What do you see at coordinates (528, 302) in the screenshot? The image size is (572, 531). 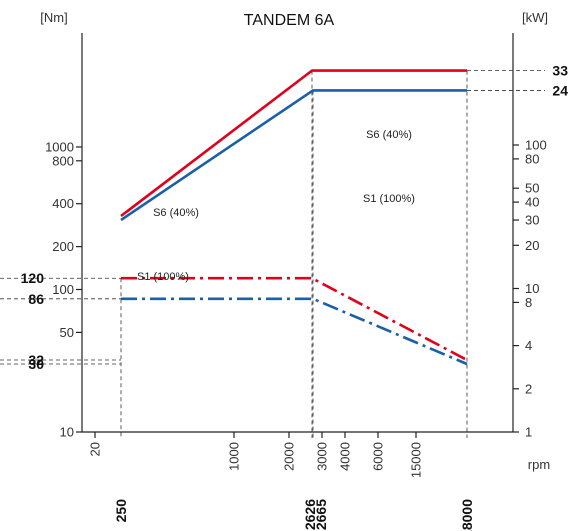 I see `y-right-tick-label: 8` at bounding box center [528, 302].